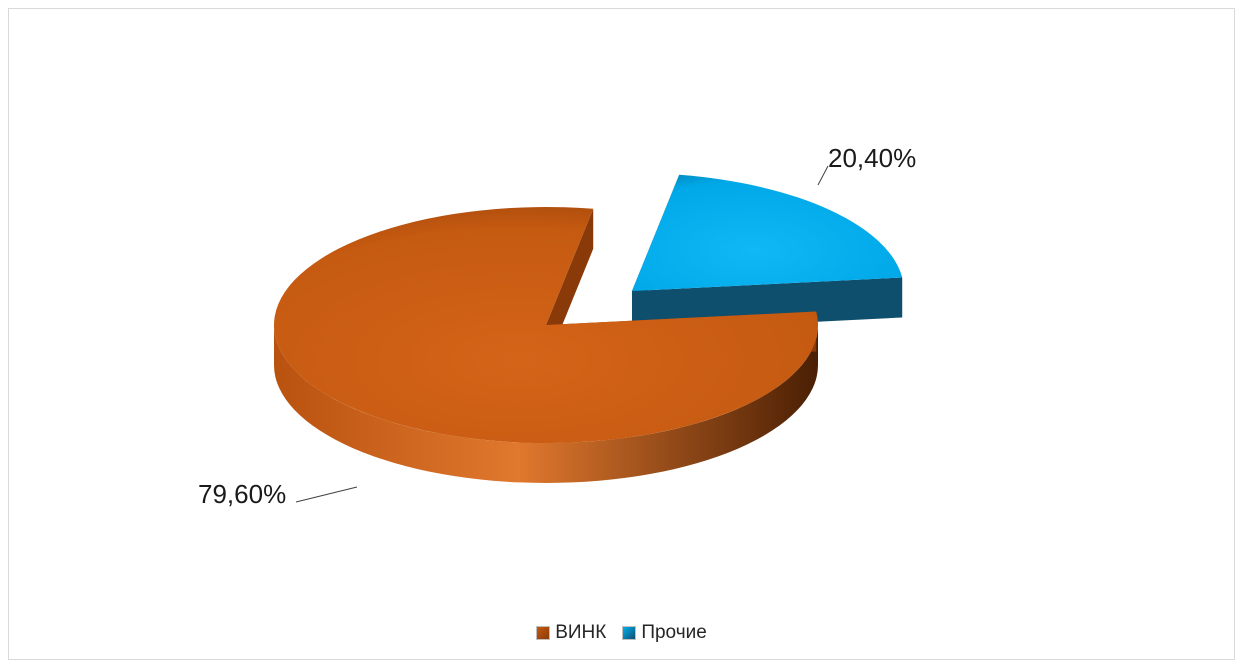  I want to click on leader-line-vink, so click(326, 494).